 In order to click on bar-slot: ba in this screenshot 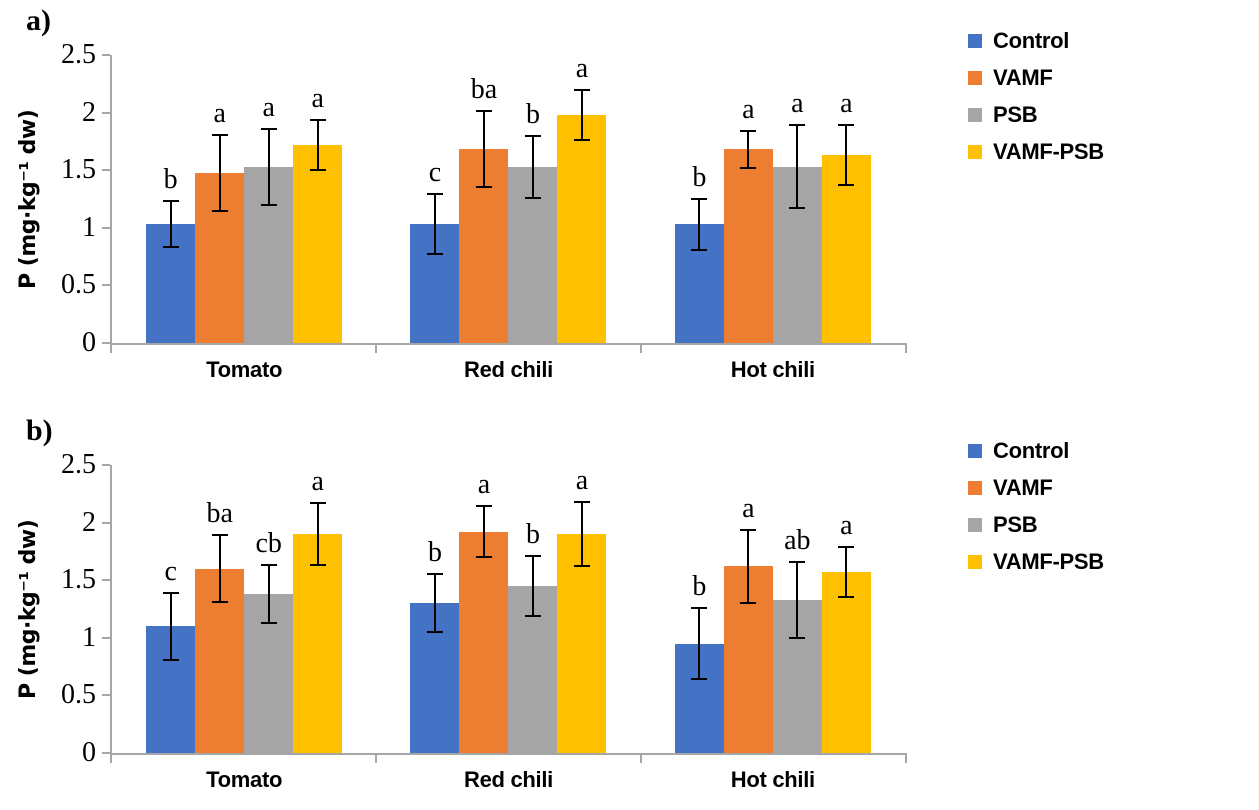, I will do `click(220, 609)`.